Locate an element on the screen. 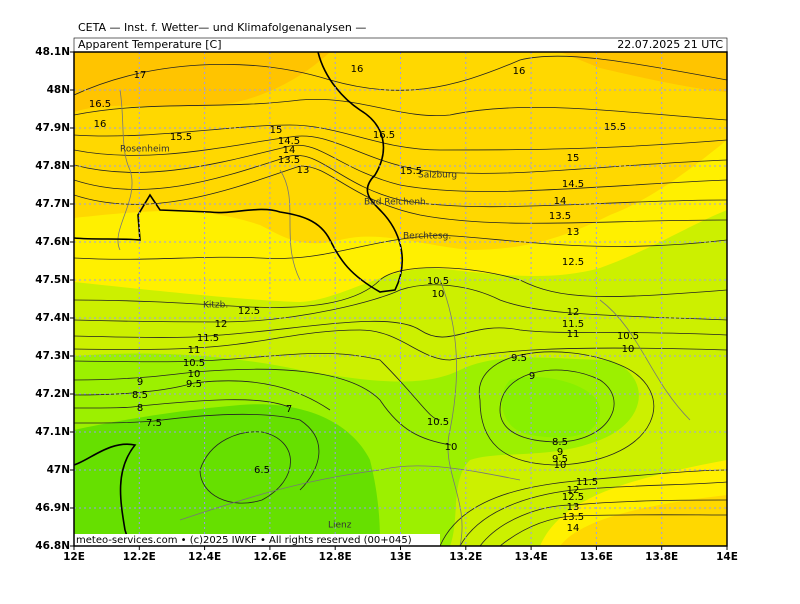 The image size is (800, 604). contour-label: 7 is located at coordinates (289, 409).